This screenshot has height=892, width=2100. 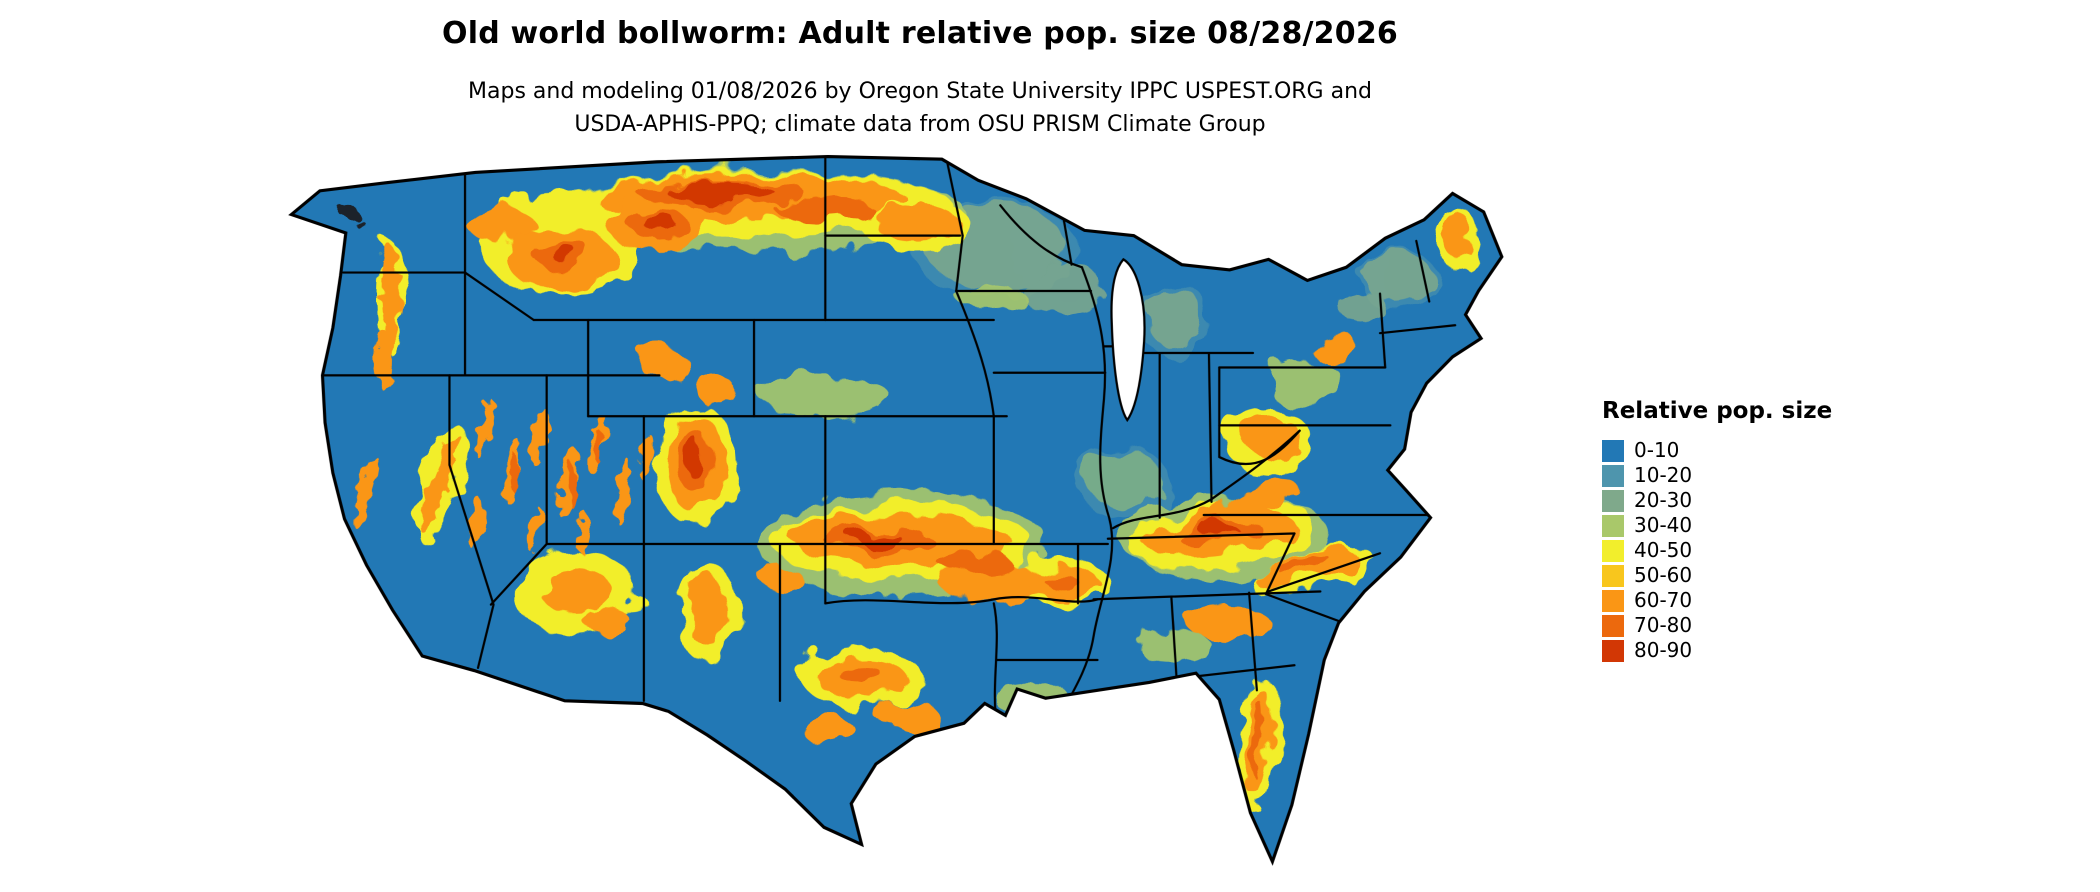 What do you see at coordinates (1663, 525) in the screenshot?
I see `legend-label: 30-40` at bounding box center [1663, 525].